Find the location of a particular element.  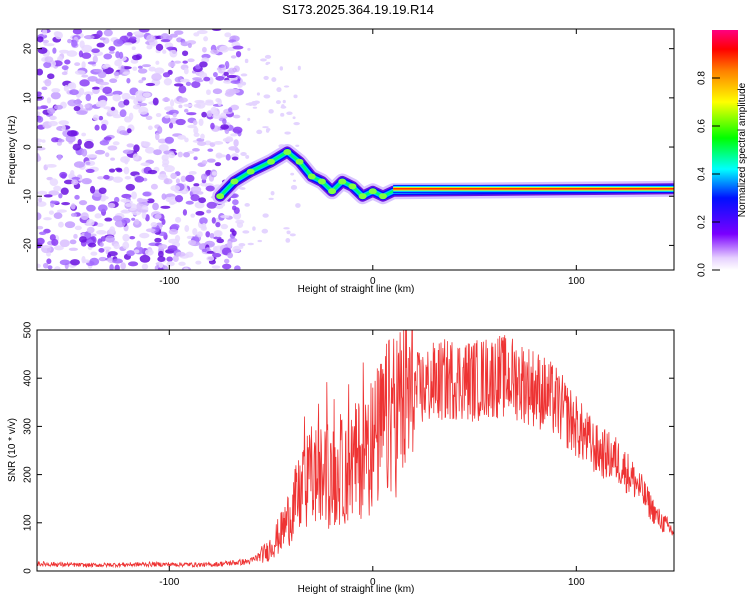

colorbar-tick-label: 0.6 is located at coordinates (702, 126).